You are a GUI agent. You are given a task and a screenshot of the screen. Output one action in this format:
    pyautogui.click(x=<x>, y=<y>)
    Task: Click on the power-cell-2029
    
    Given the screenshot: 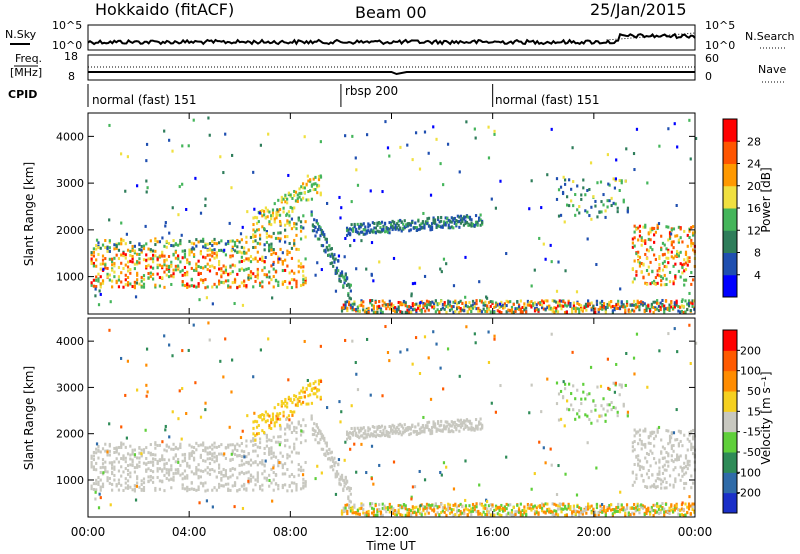 What is the action you would take?
    pyautogui.click(x=693, y=250)
    